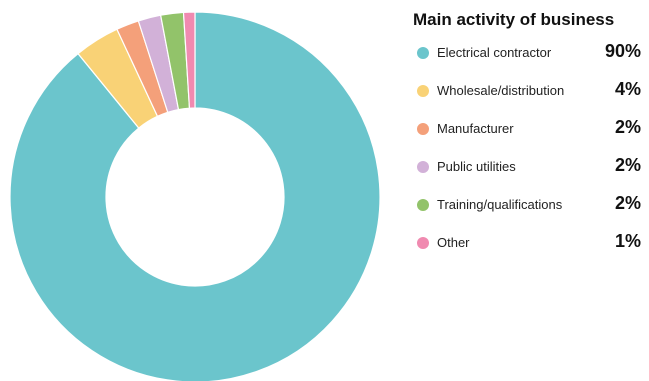  I want to click on legend-value-wholesale-distribution: 4%, so click(627, 89).